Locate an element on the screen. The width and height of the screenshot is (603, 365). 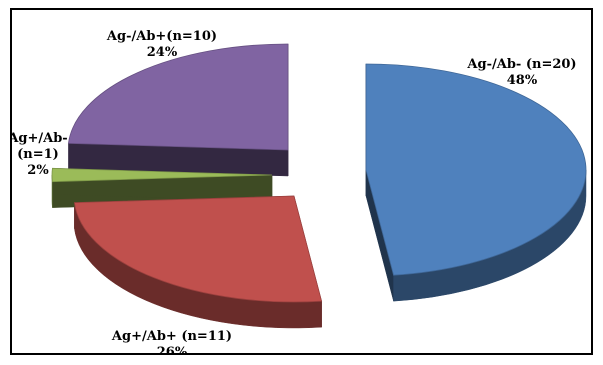
slice-name-label: Ag-/Ab+(n=10) is located at coordinates (161, 36).